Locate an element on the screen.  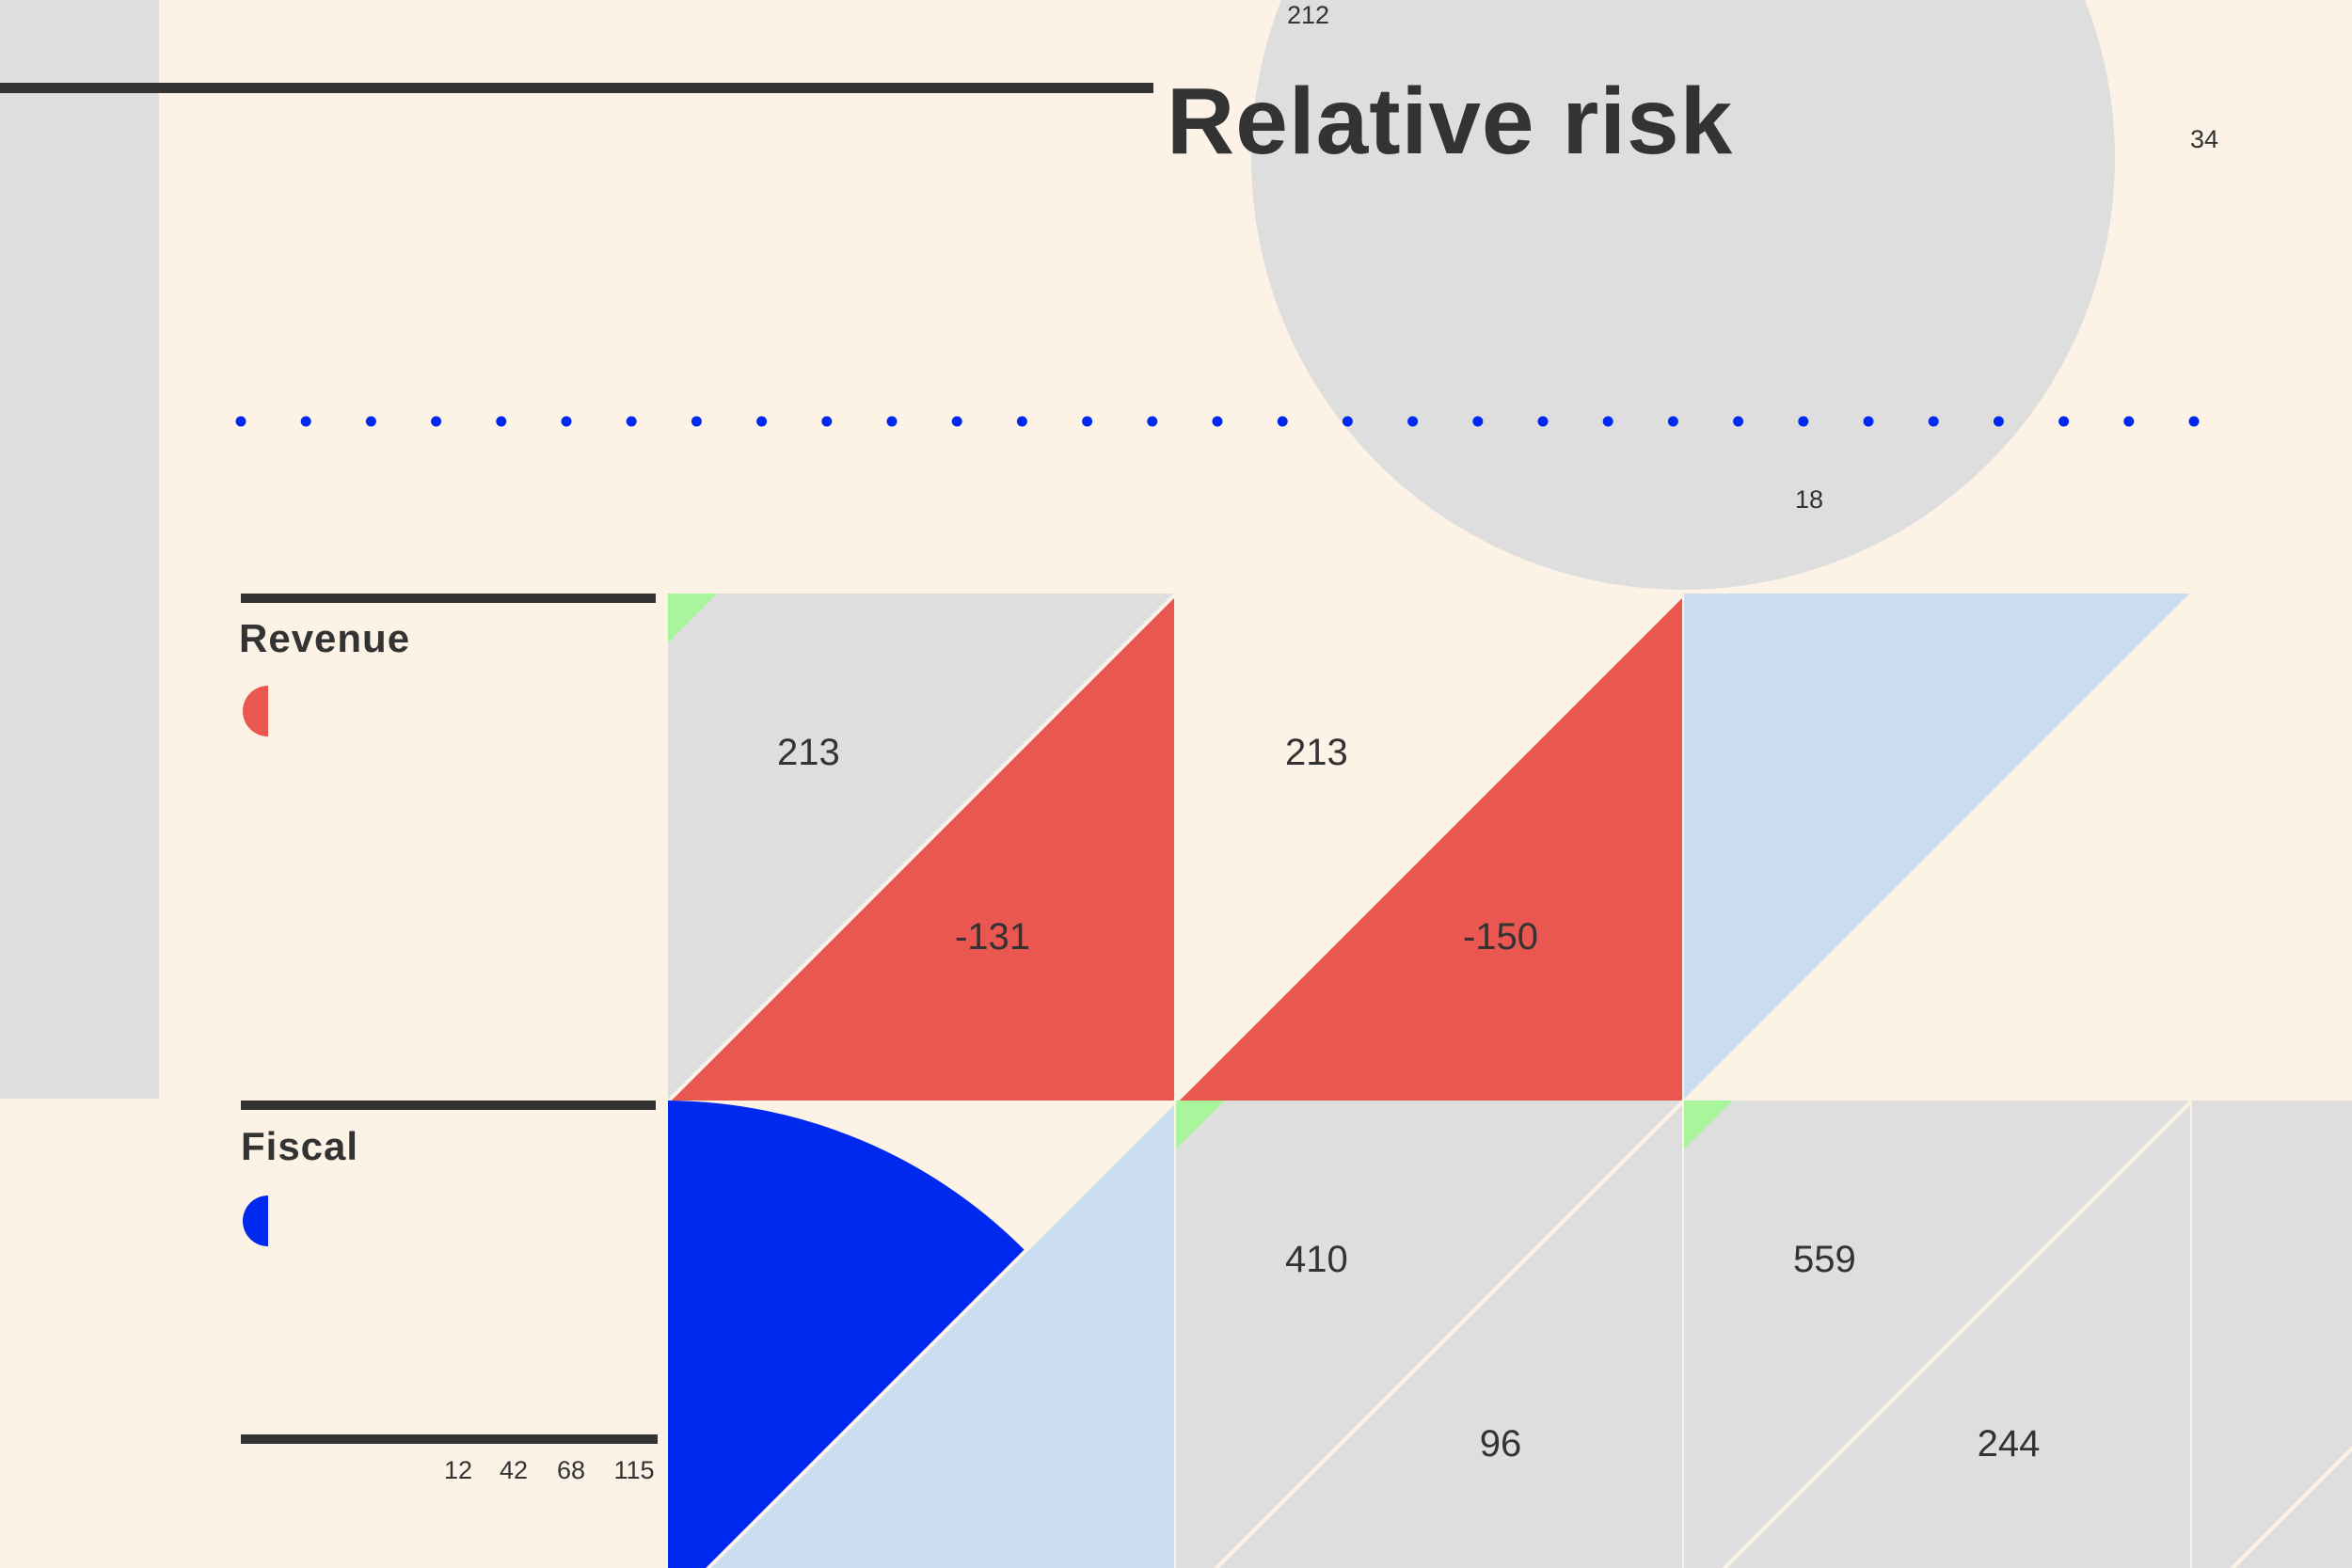
scale-tick-label: 12 is located at coordinates (458, 1470).